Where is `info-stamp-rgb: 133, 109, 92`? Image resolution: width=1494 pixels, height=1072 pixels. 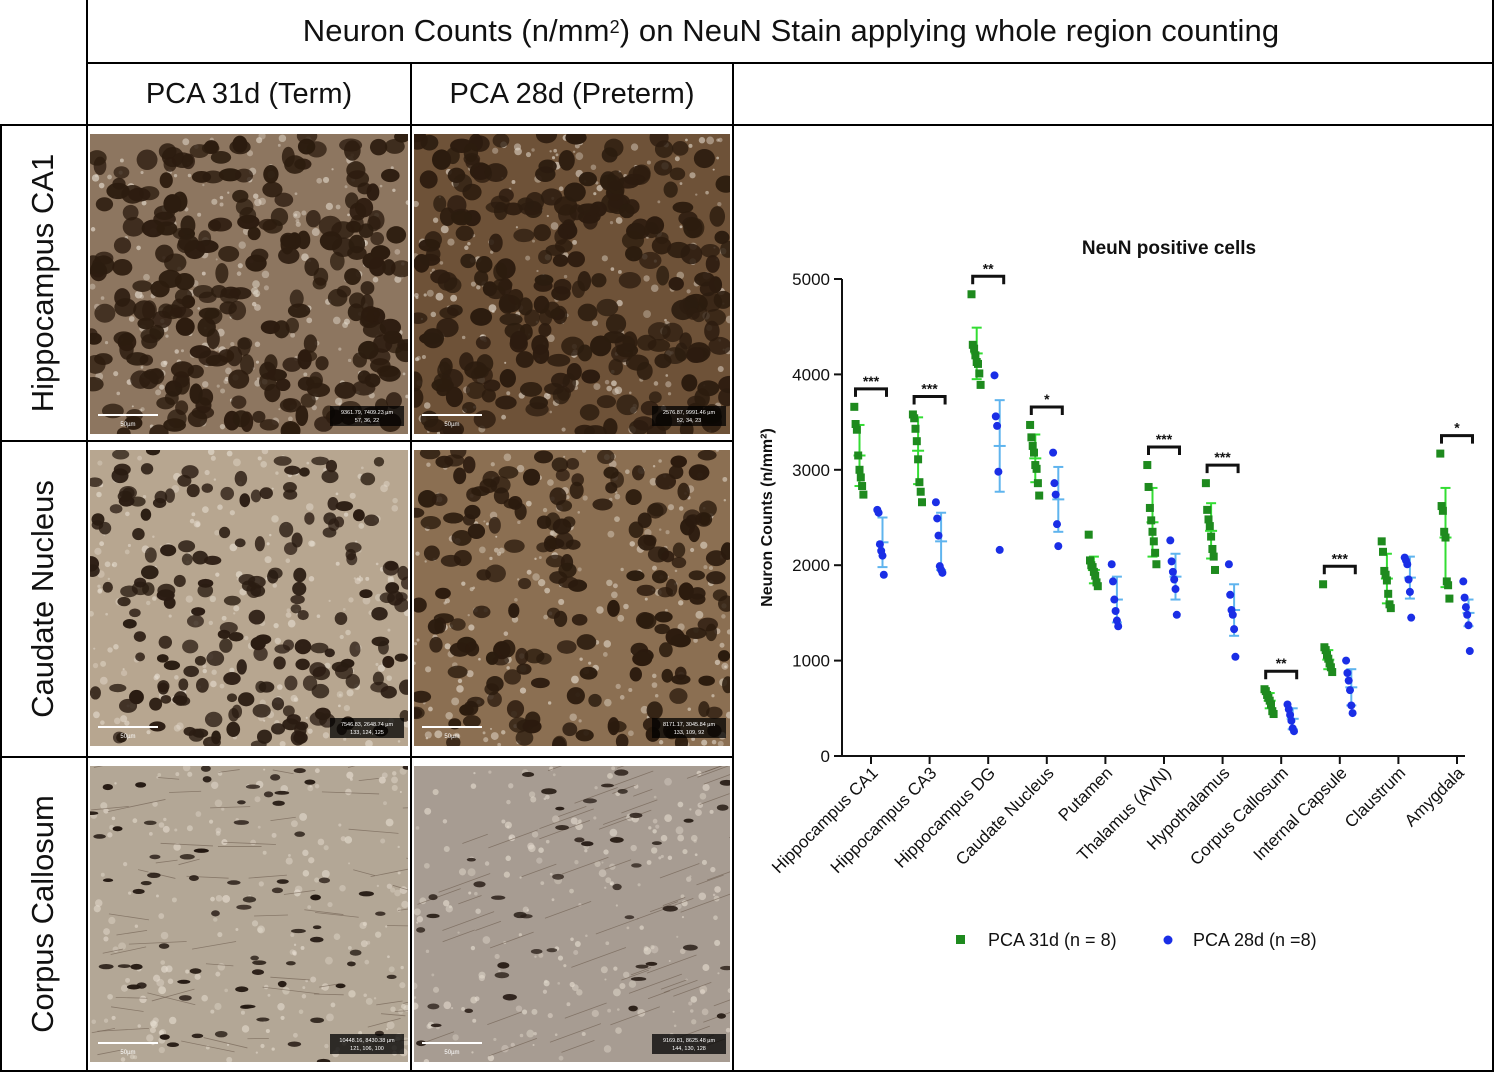 info-stamp-rgb: 133, 109, 92 is located at coordinates (689, 733).